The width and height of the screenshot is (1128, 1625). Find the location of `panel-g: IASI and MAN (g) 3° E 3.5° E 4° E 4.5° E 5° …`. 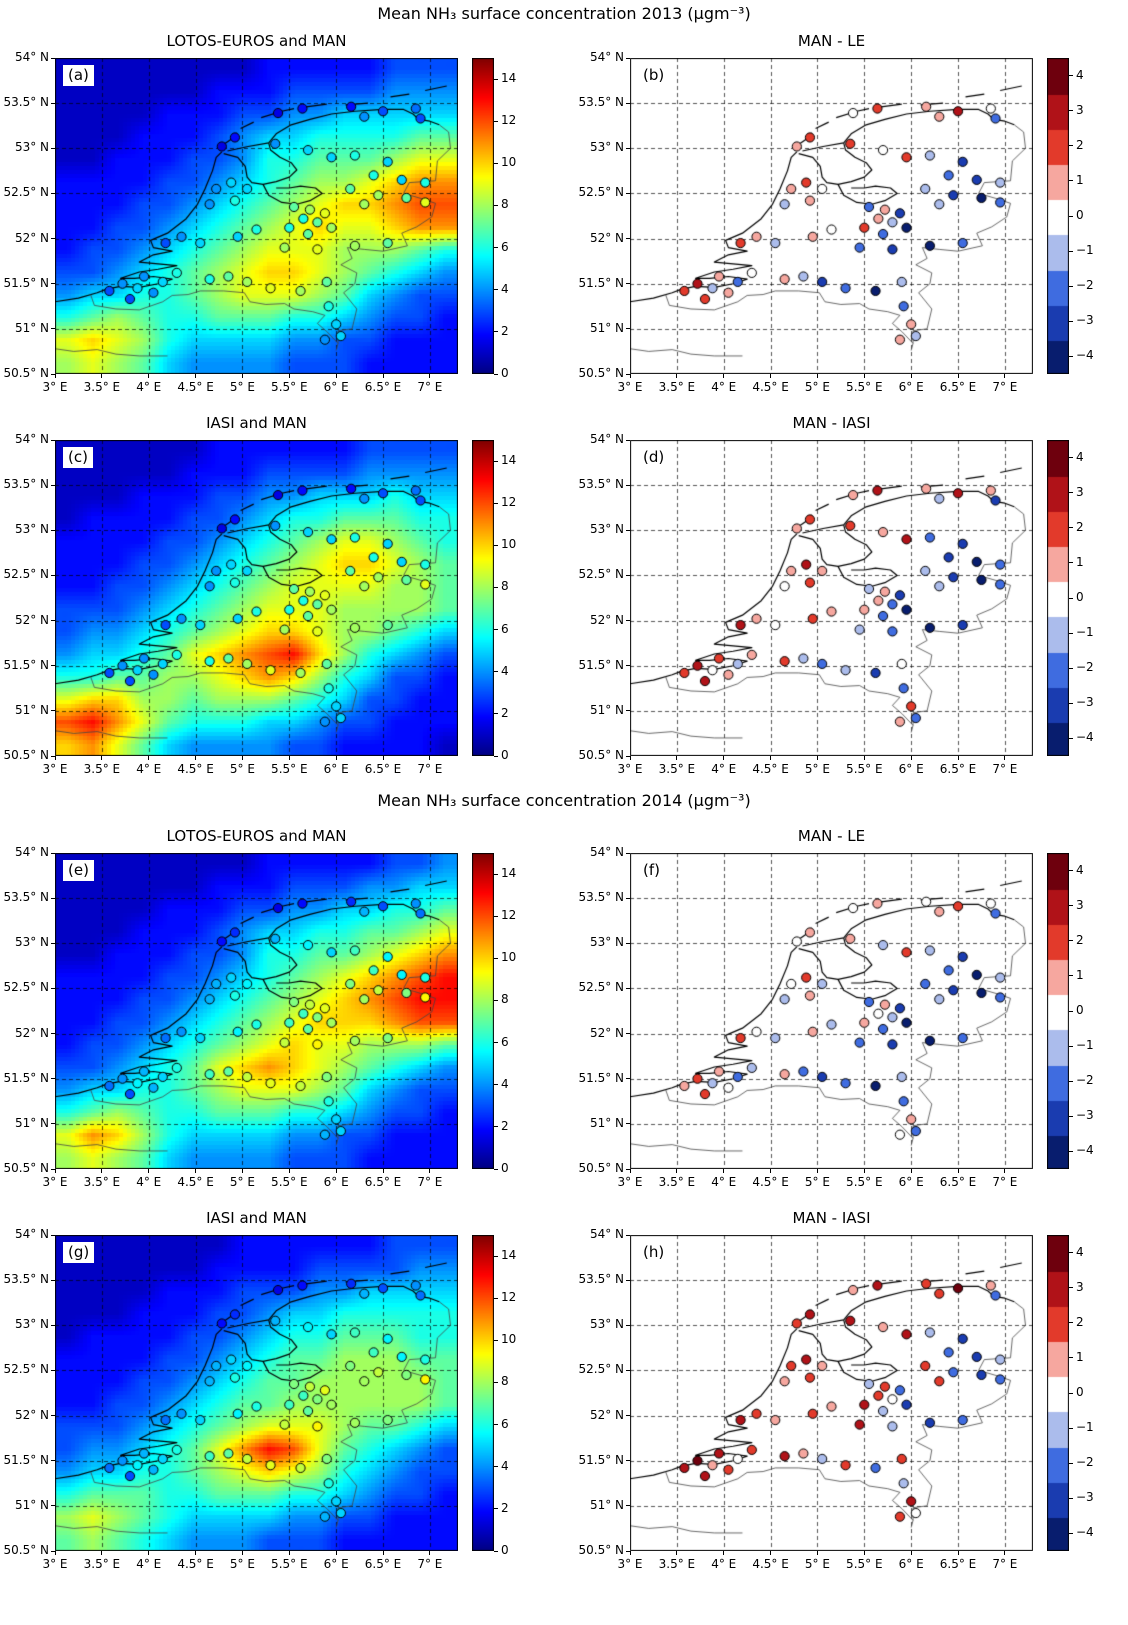

panel-g: IASI and MAN (g) 3° E 3.5° E 4° E 4.5° E 5° … is located at coordinates (279, 1404).